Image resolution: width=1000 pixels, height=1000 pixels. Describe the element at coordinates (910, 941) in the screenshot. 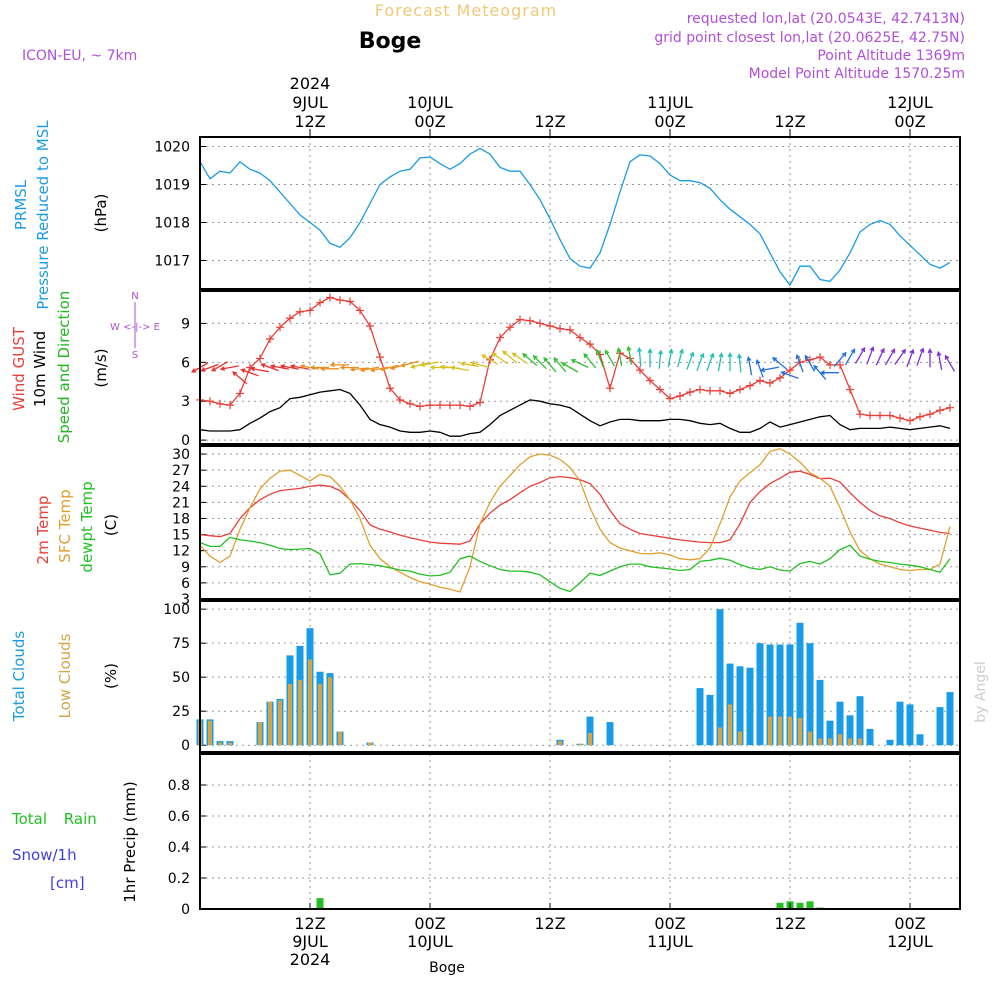

I see `time-label: 12JUL` at that location.